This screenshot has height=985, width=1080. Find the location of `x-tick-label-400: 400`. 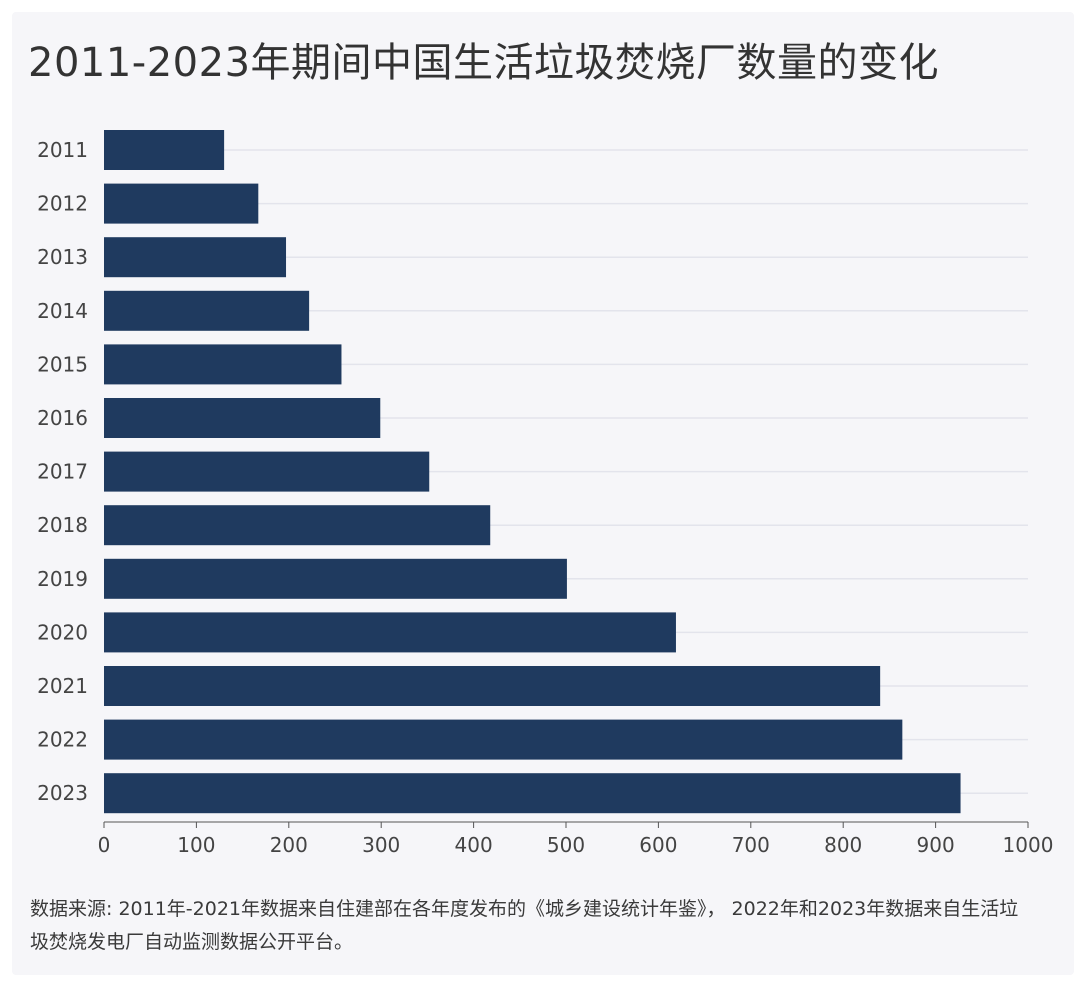

x-tick-label-400: 400 is located at coordinates (474, 845).